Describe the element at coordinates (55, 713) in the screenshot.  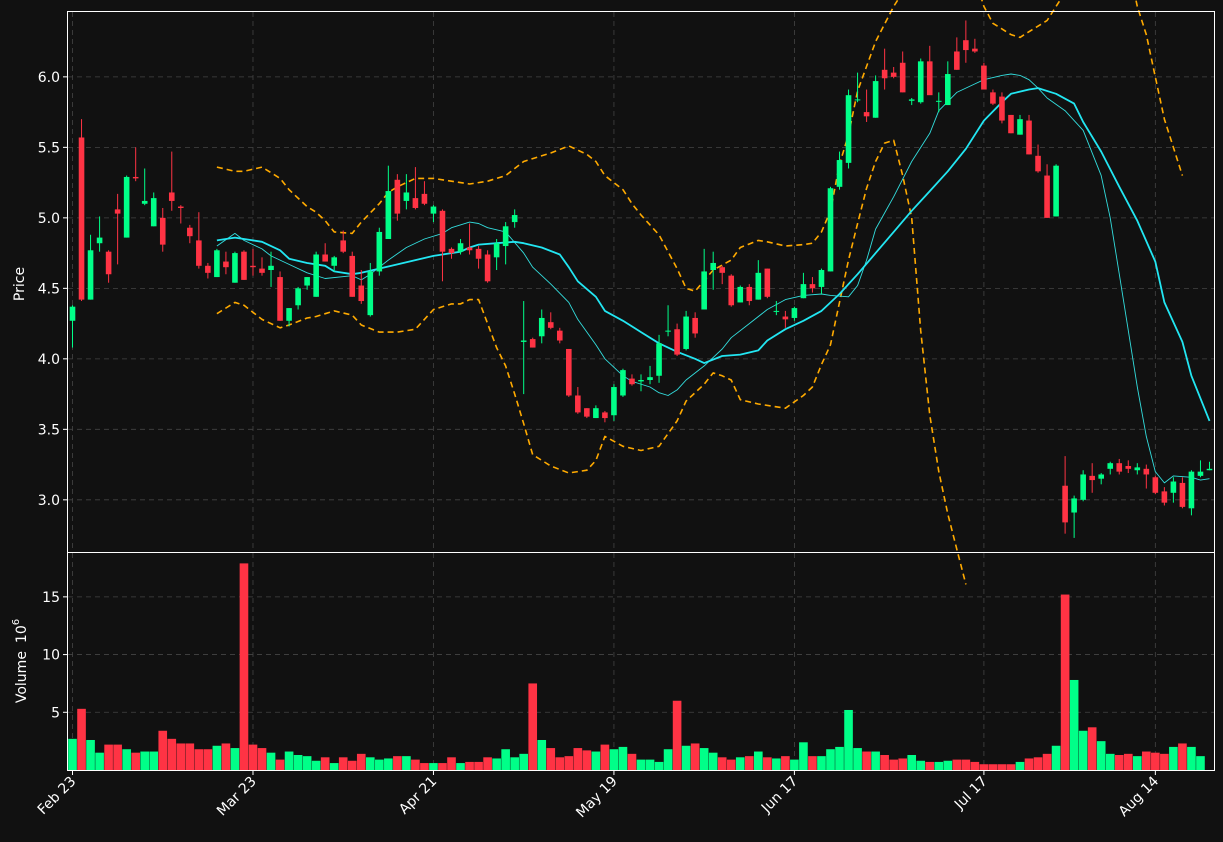
I see `volume-tick-label: 5` at that location.